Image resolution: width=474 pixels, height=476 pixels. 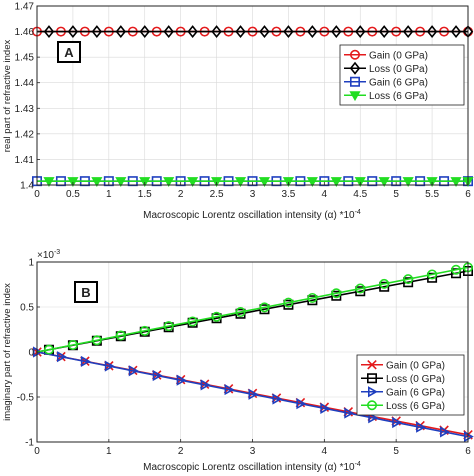 I want to click on legend-entry-gain-0-gpa: Gain (0 GPa), so click(x=386, y=55).